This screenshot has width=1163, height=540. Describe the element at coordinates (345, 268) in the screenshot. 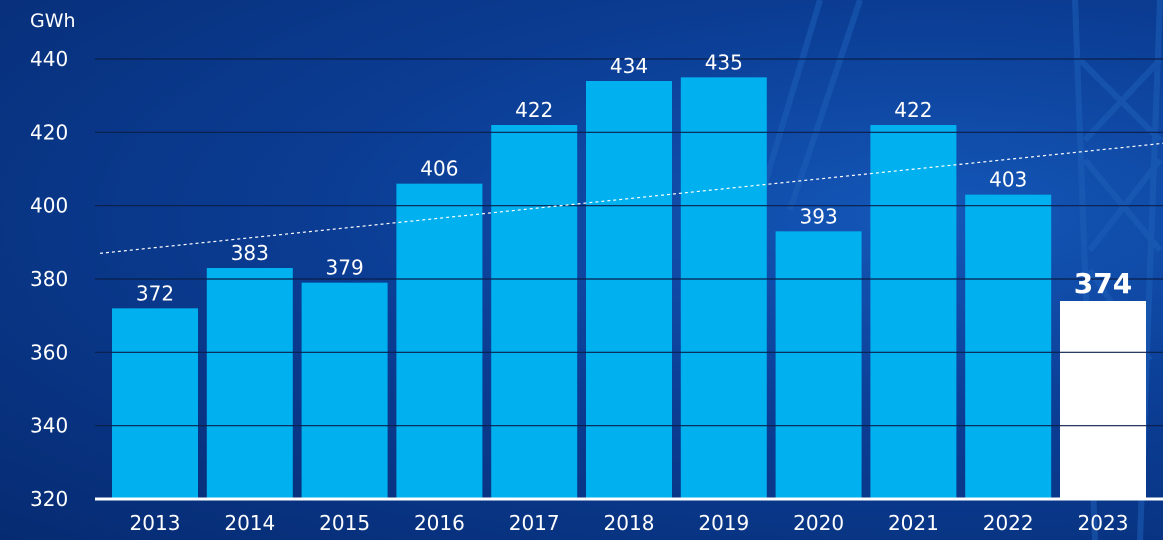

I see `data-label: 379` at that location.